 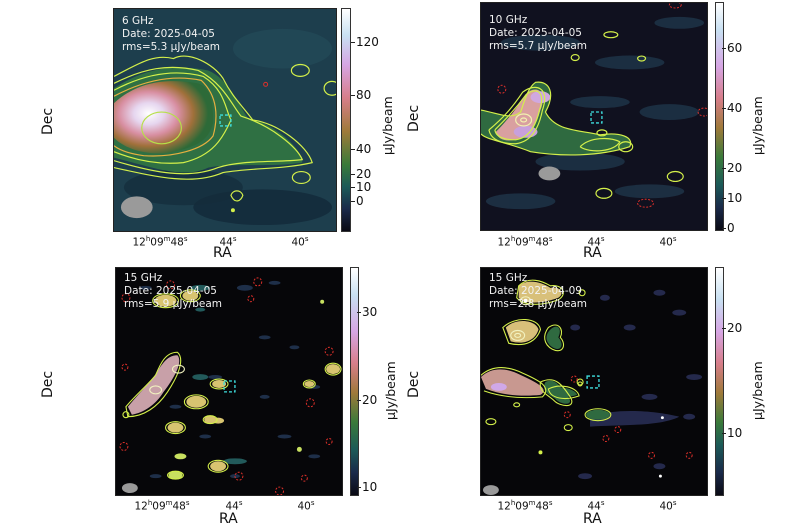 I want to click on radio-map-6ghz: 6 GHz Date: 2025-04-05 rms=5.3 μJy/beam, so click(x=225, y=120).